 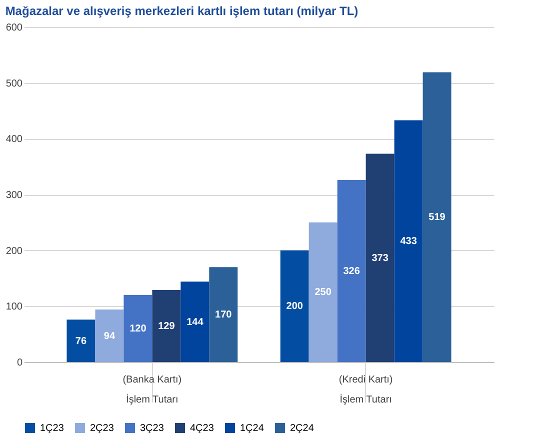 I want to click on legend-label: 1Ç23, so click(x=52, y=428).